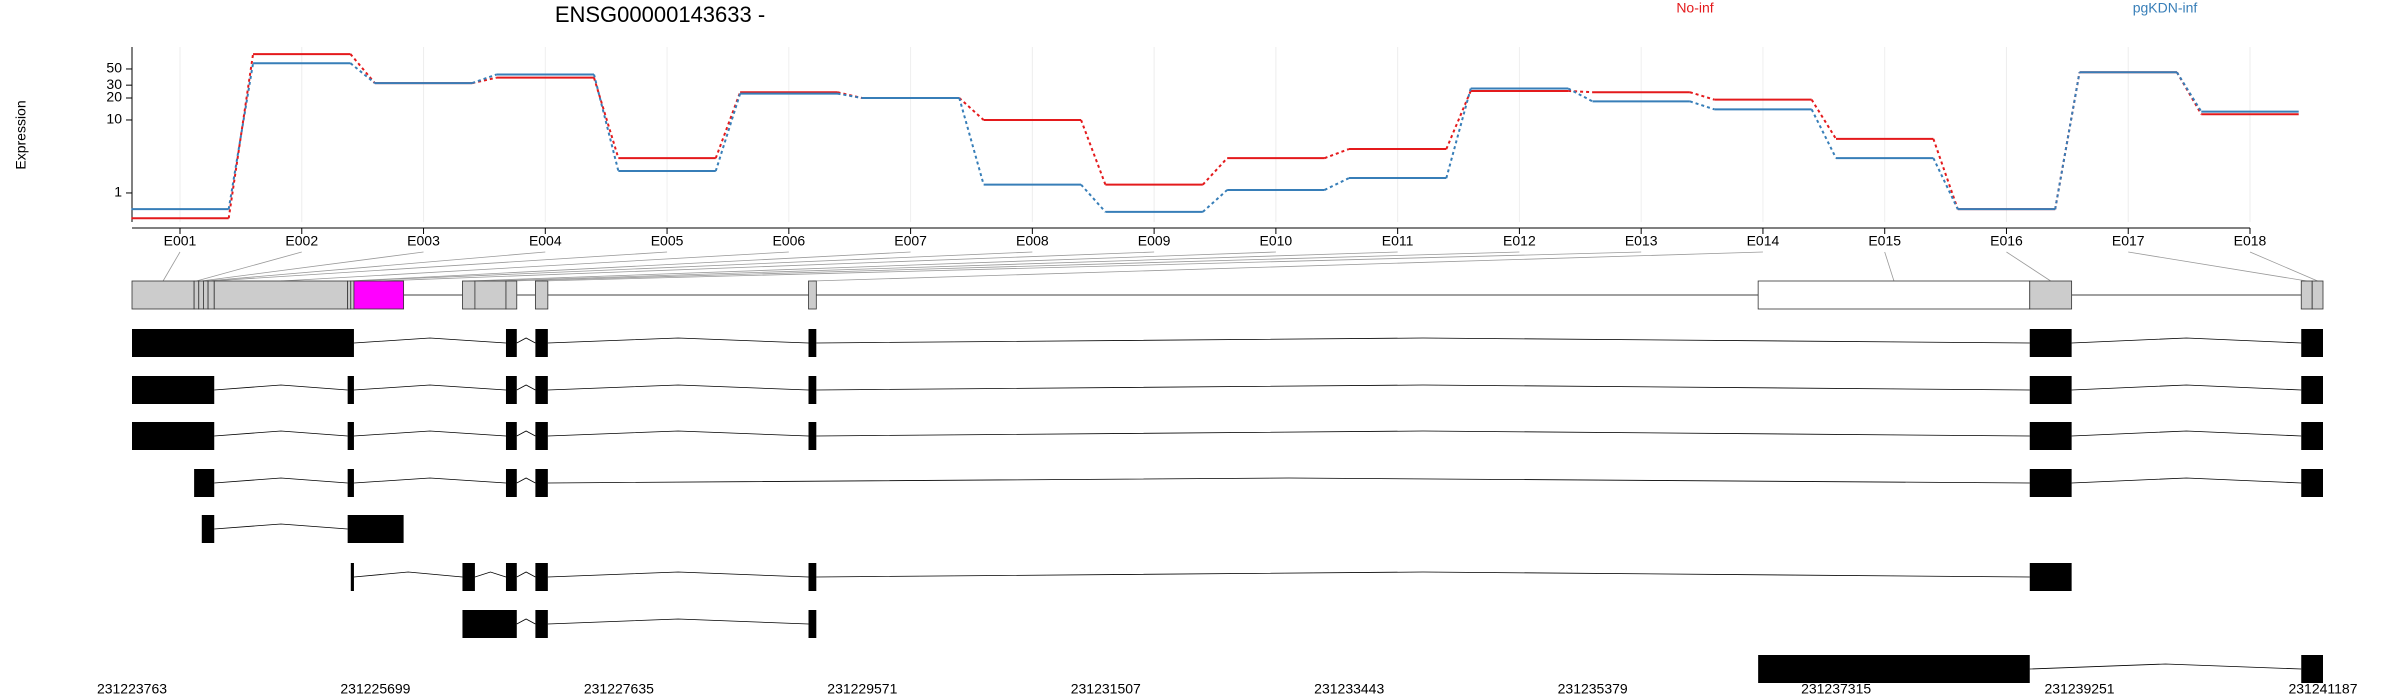 The width and height of the screenshot is (2400, 700). Describe the element at coordinates (114, 119) in the screenshot. I see `y-tick-label: 10` at that location.